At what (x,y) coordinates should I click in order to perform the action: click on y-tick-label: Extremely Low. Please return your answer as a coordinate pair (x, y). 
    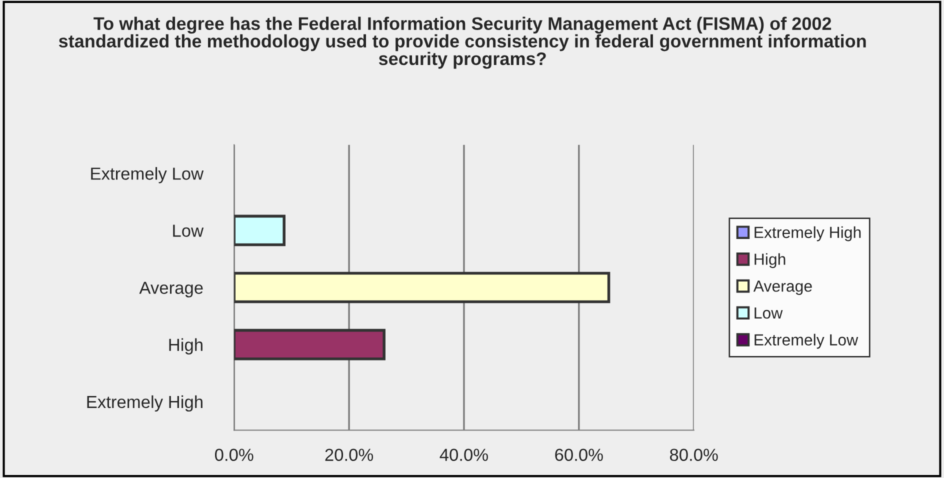
    Looking at the image, I should click on (147, 175).